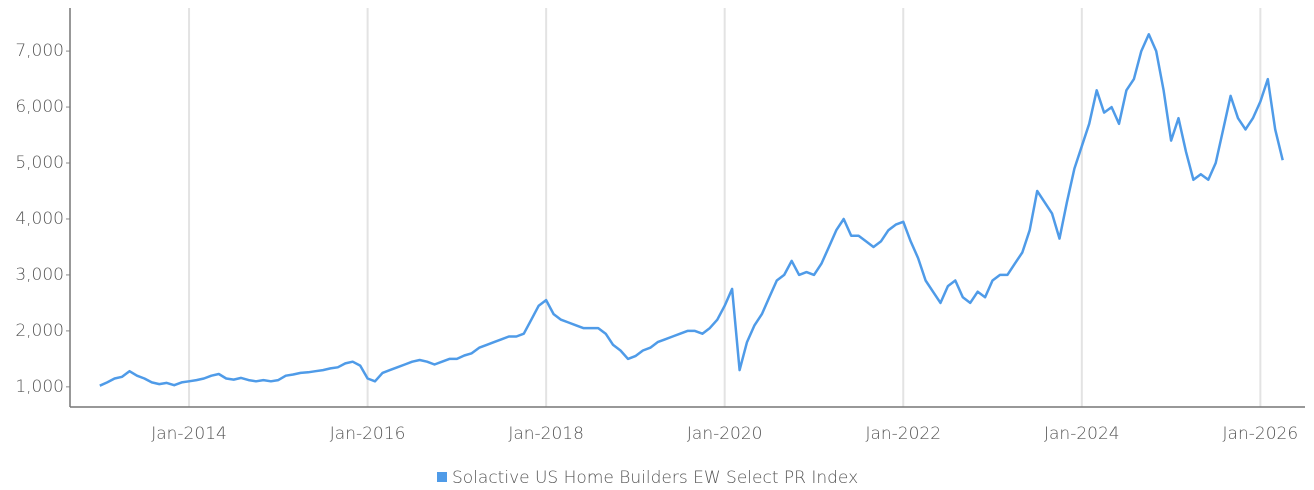 This screenshot has height=490, width=1314. What do you see at coordinates (1082, 434) in the screenshot?
I see `x-tick-label: Jan-2024` at bounding box center [1082, 434].